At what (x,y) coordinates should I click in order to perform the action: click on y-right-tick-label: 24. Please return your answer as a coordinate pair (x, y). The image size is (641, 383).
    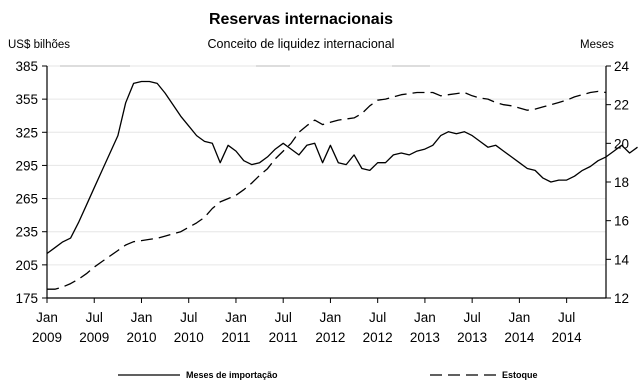
    Looking at the image, I should click on (622, 66).